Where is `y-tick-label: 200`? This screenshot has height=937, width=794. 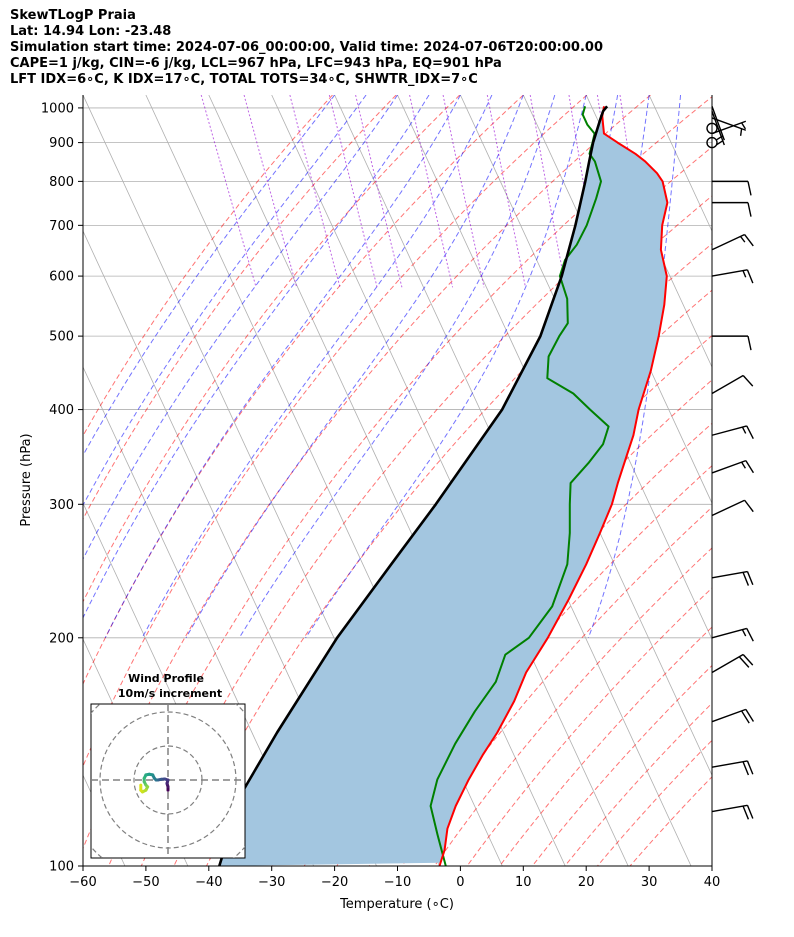
y-tick-label: 200 is located at coordinates (61, 638).